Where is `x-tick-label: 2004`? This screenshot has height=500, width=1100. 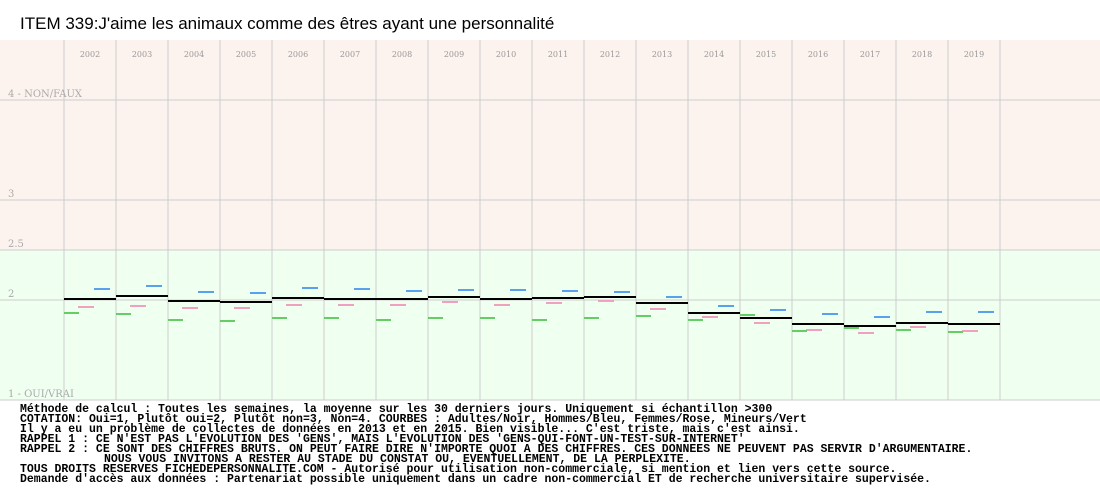 x-tick-label: 2004 is located at coordinates (194, 54).